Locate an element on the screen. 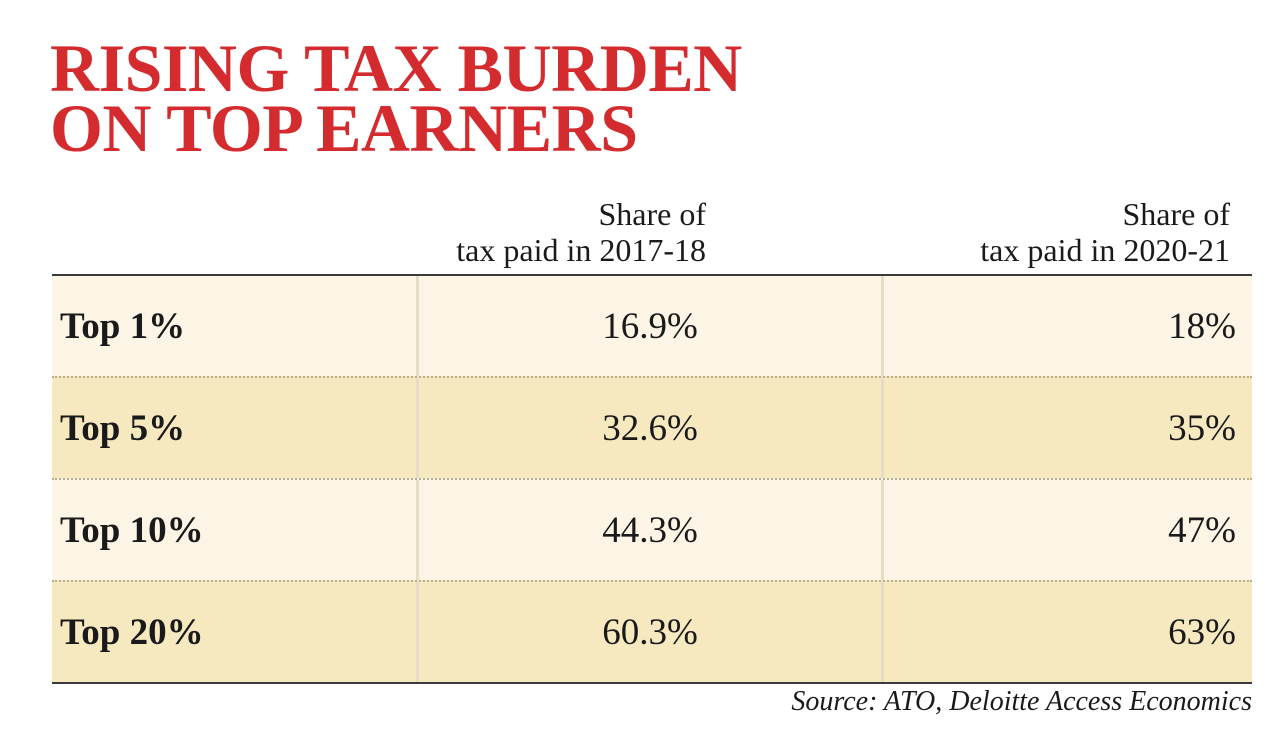 The image size is (1280, 742). row-label: Top 10% is located at coordinates (235, 530).